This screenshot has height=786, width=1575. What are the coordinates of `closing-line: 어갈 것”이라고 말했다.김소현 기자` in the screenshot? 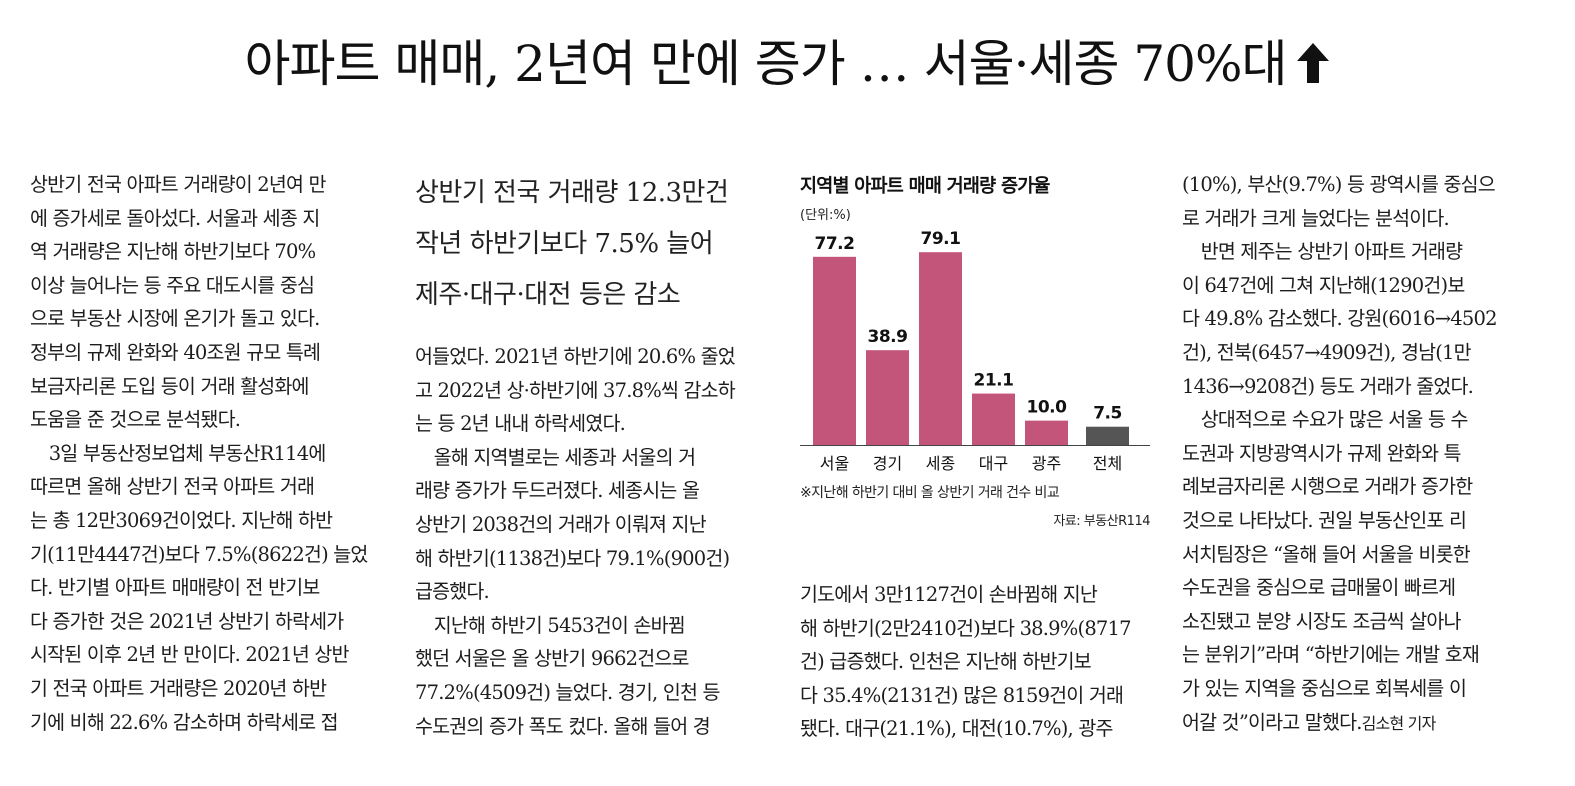 It's located at (1362, 723).